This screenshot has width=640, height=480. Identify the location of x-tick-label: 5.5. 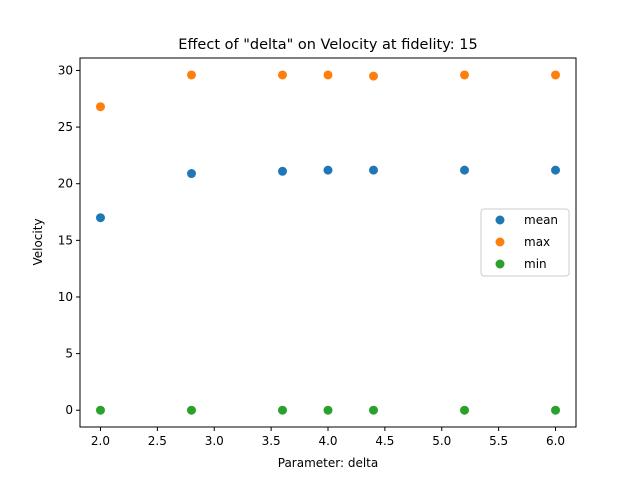
(498, 441).